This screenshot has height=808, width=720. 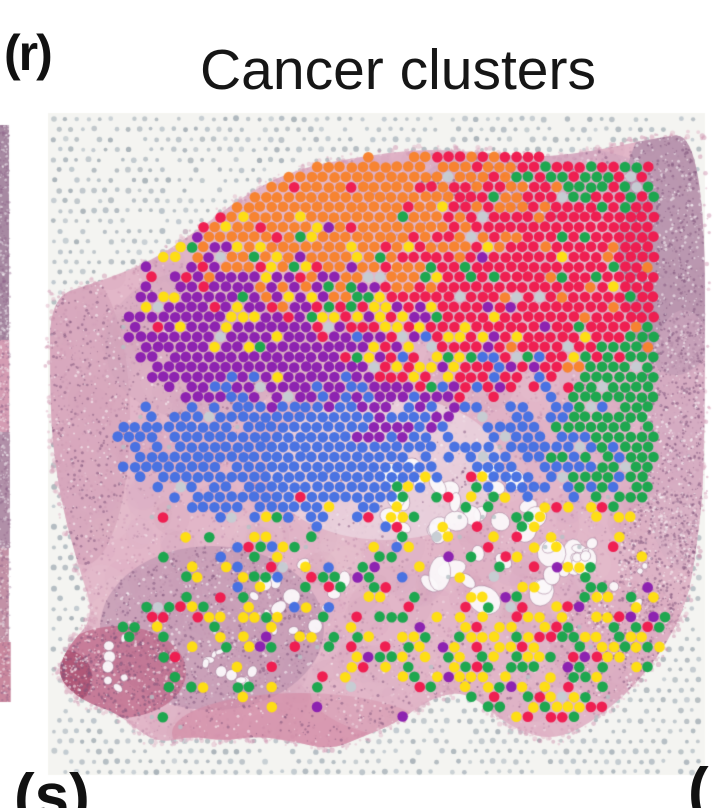 I want to click on panel-title: Cancer clusters, so click(x=398, y=70).